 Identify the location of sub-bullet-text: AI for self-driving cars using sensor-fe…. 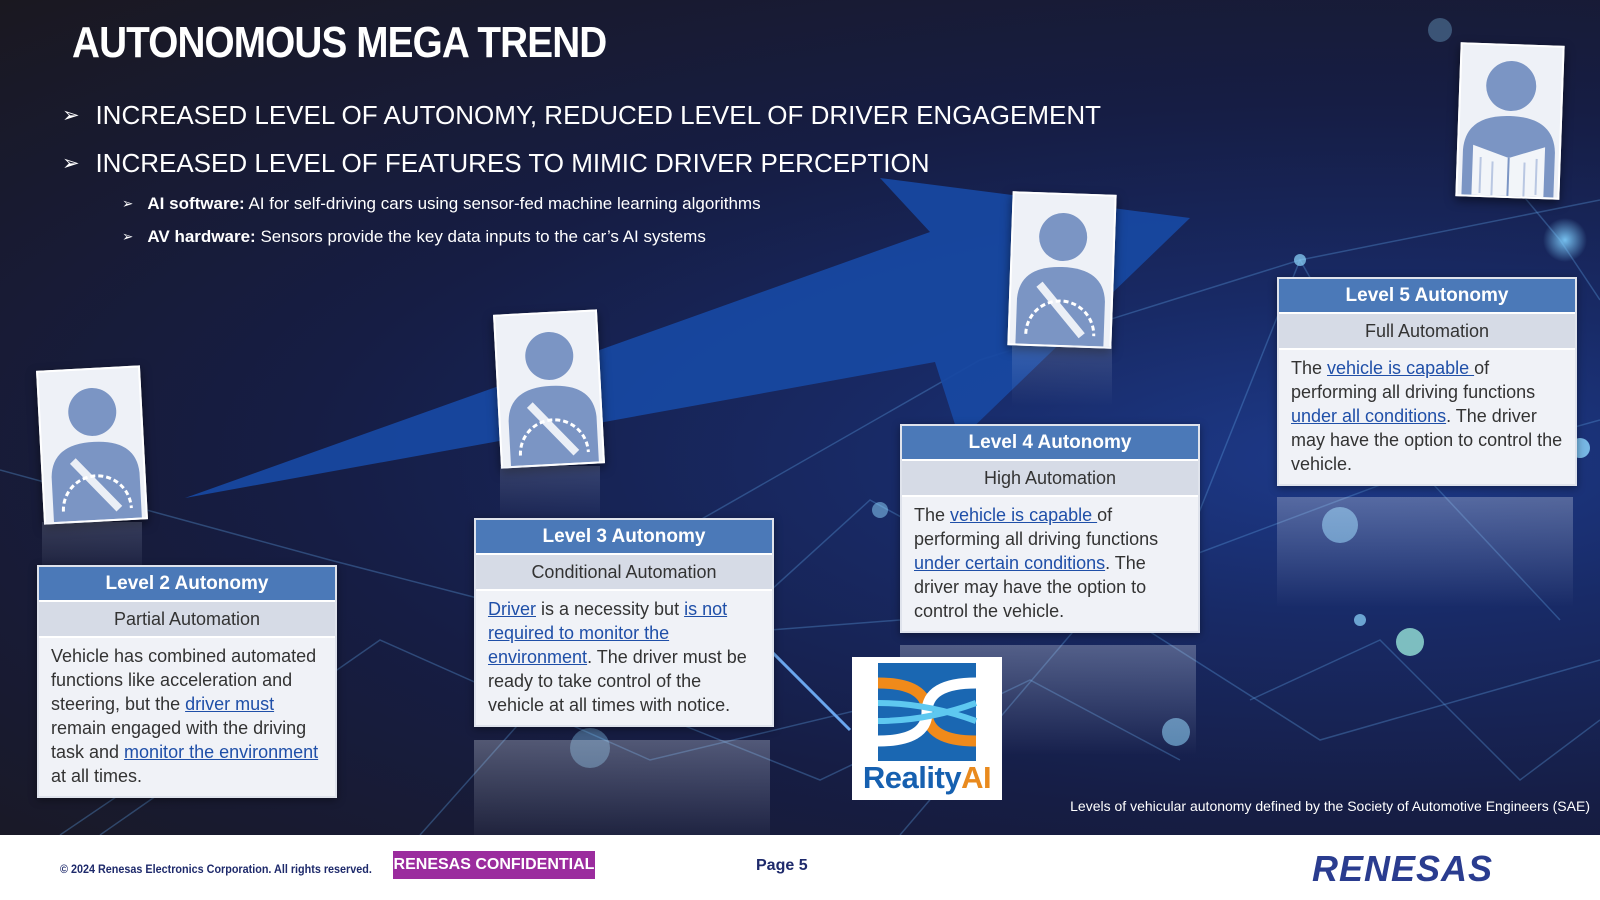
(502, 203).